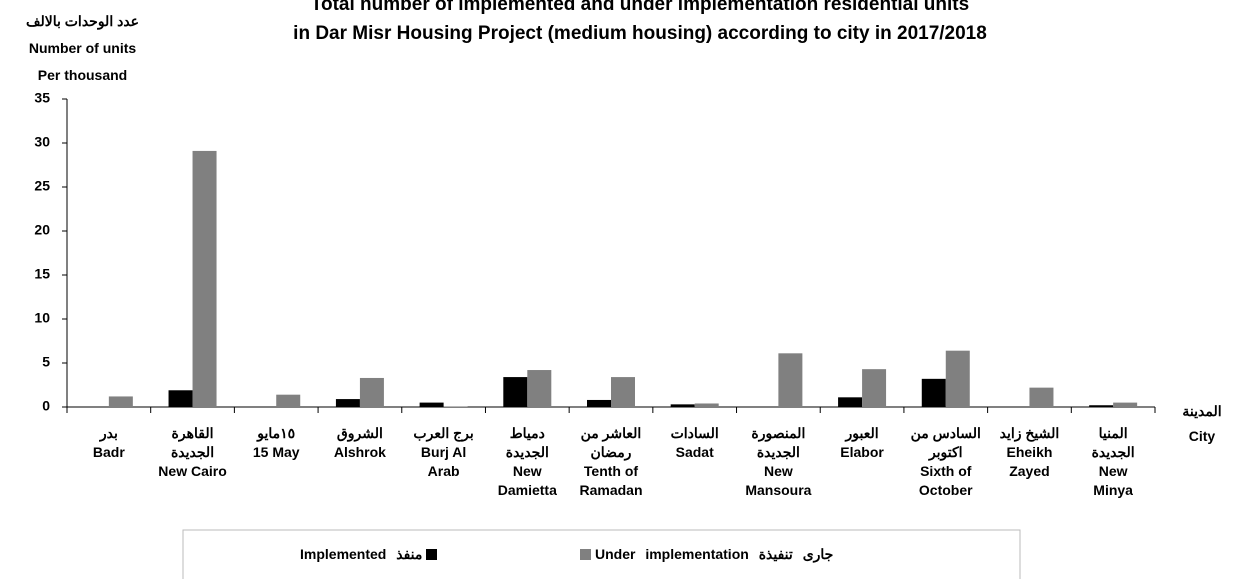 The height and width of the screenshot is (579, 1234). Describe the element at coordinates (359, 442) in the screenshot. I see `x-tick-label: الشروق Alshrok` at that location.